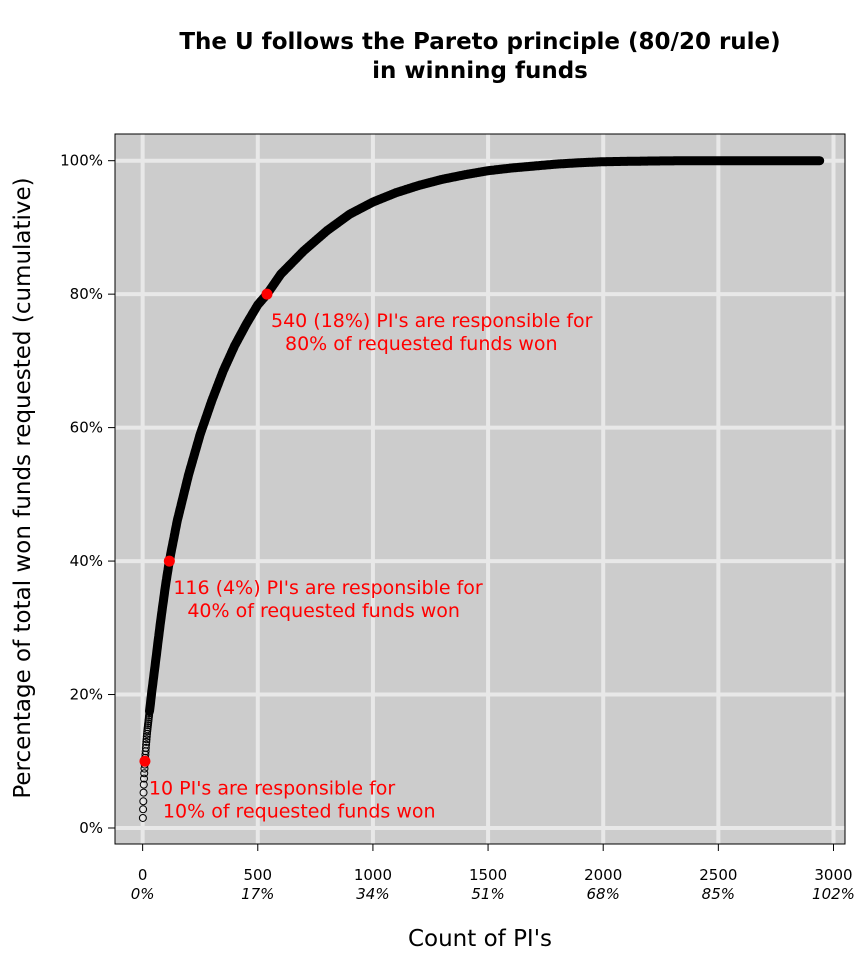 The image size is (864, 960). What do you see at coordinates (432, 321) in the screenshot?
I see `annotation-2-line-0: 540 (18%) PI's are responsible for` at bounding box center [432, 321].